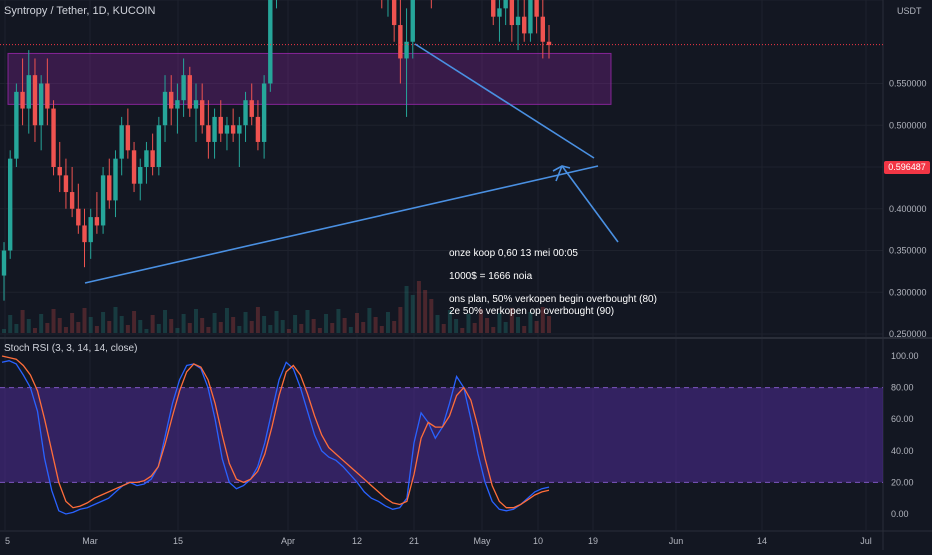 Image resolution: width=932 pixels, height=555 pixels. What do you see at coordinates (908, 334) in the screenshot?
I see `price-tick-label: 0.250000` at bounding box center [908, 334].